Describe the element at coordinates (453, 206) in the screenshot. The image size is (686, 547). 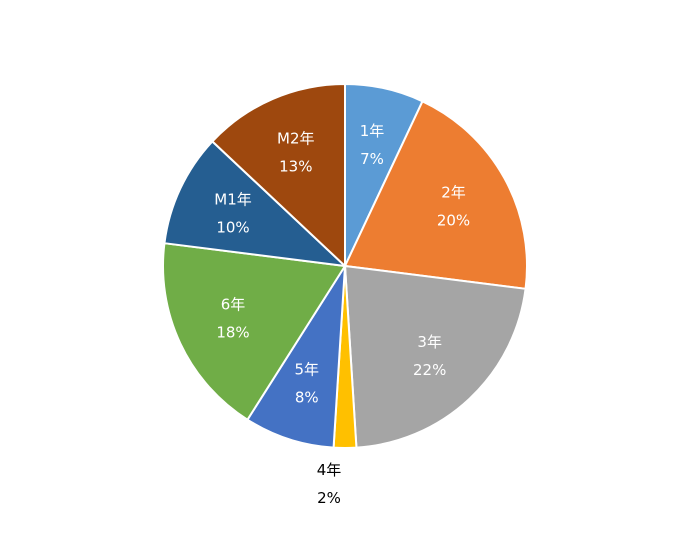
I see `pie-label-2: 2年 20%` at that location.